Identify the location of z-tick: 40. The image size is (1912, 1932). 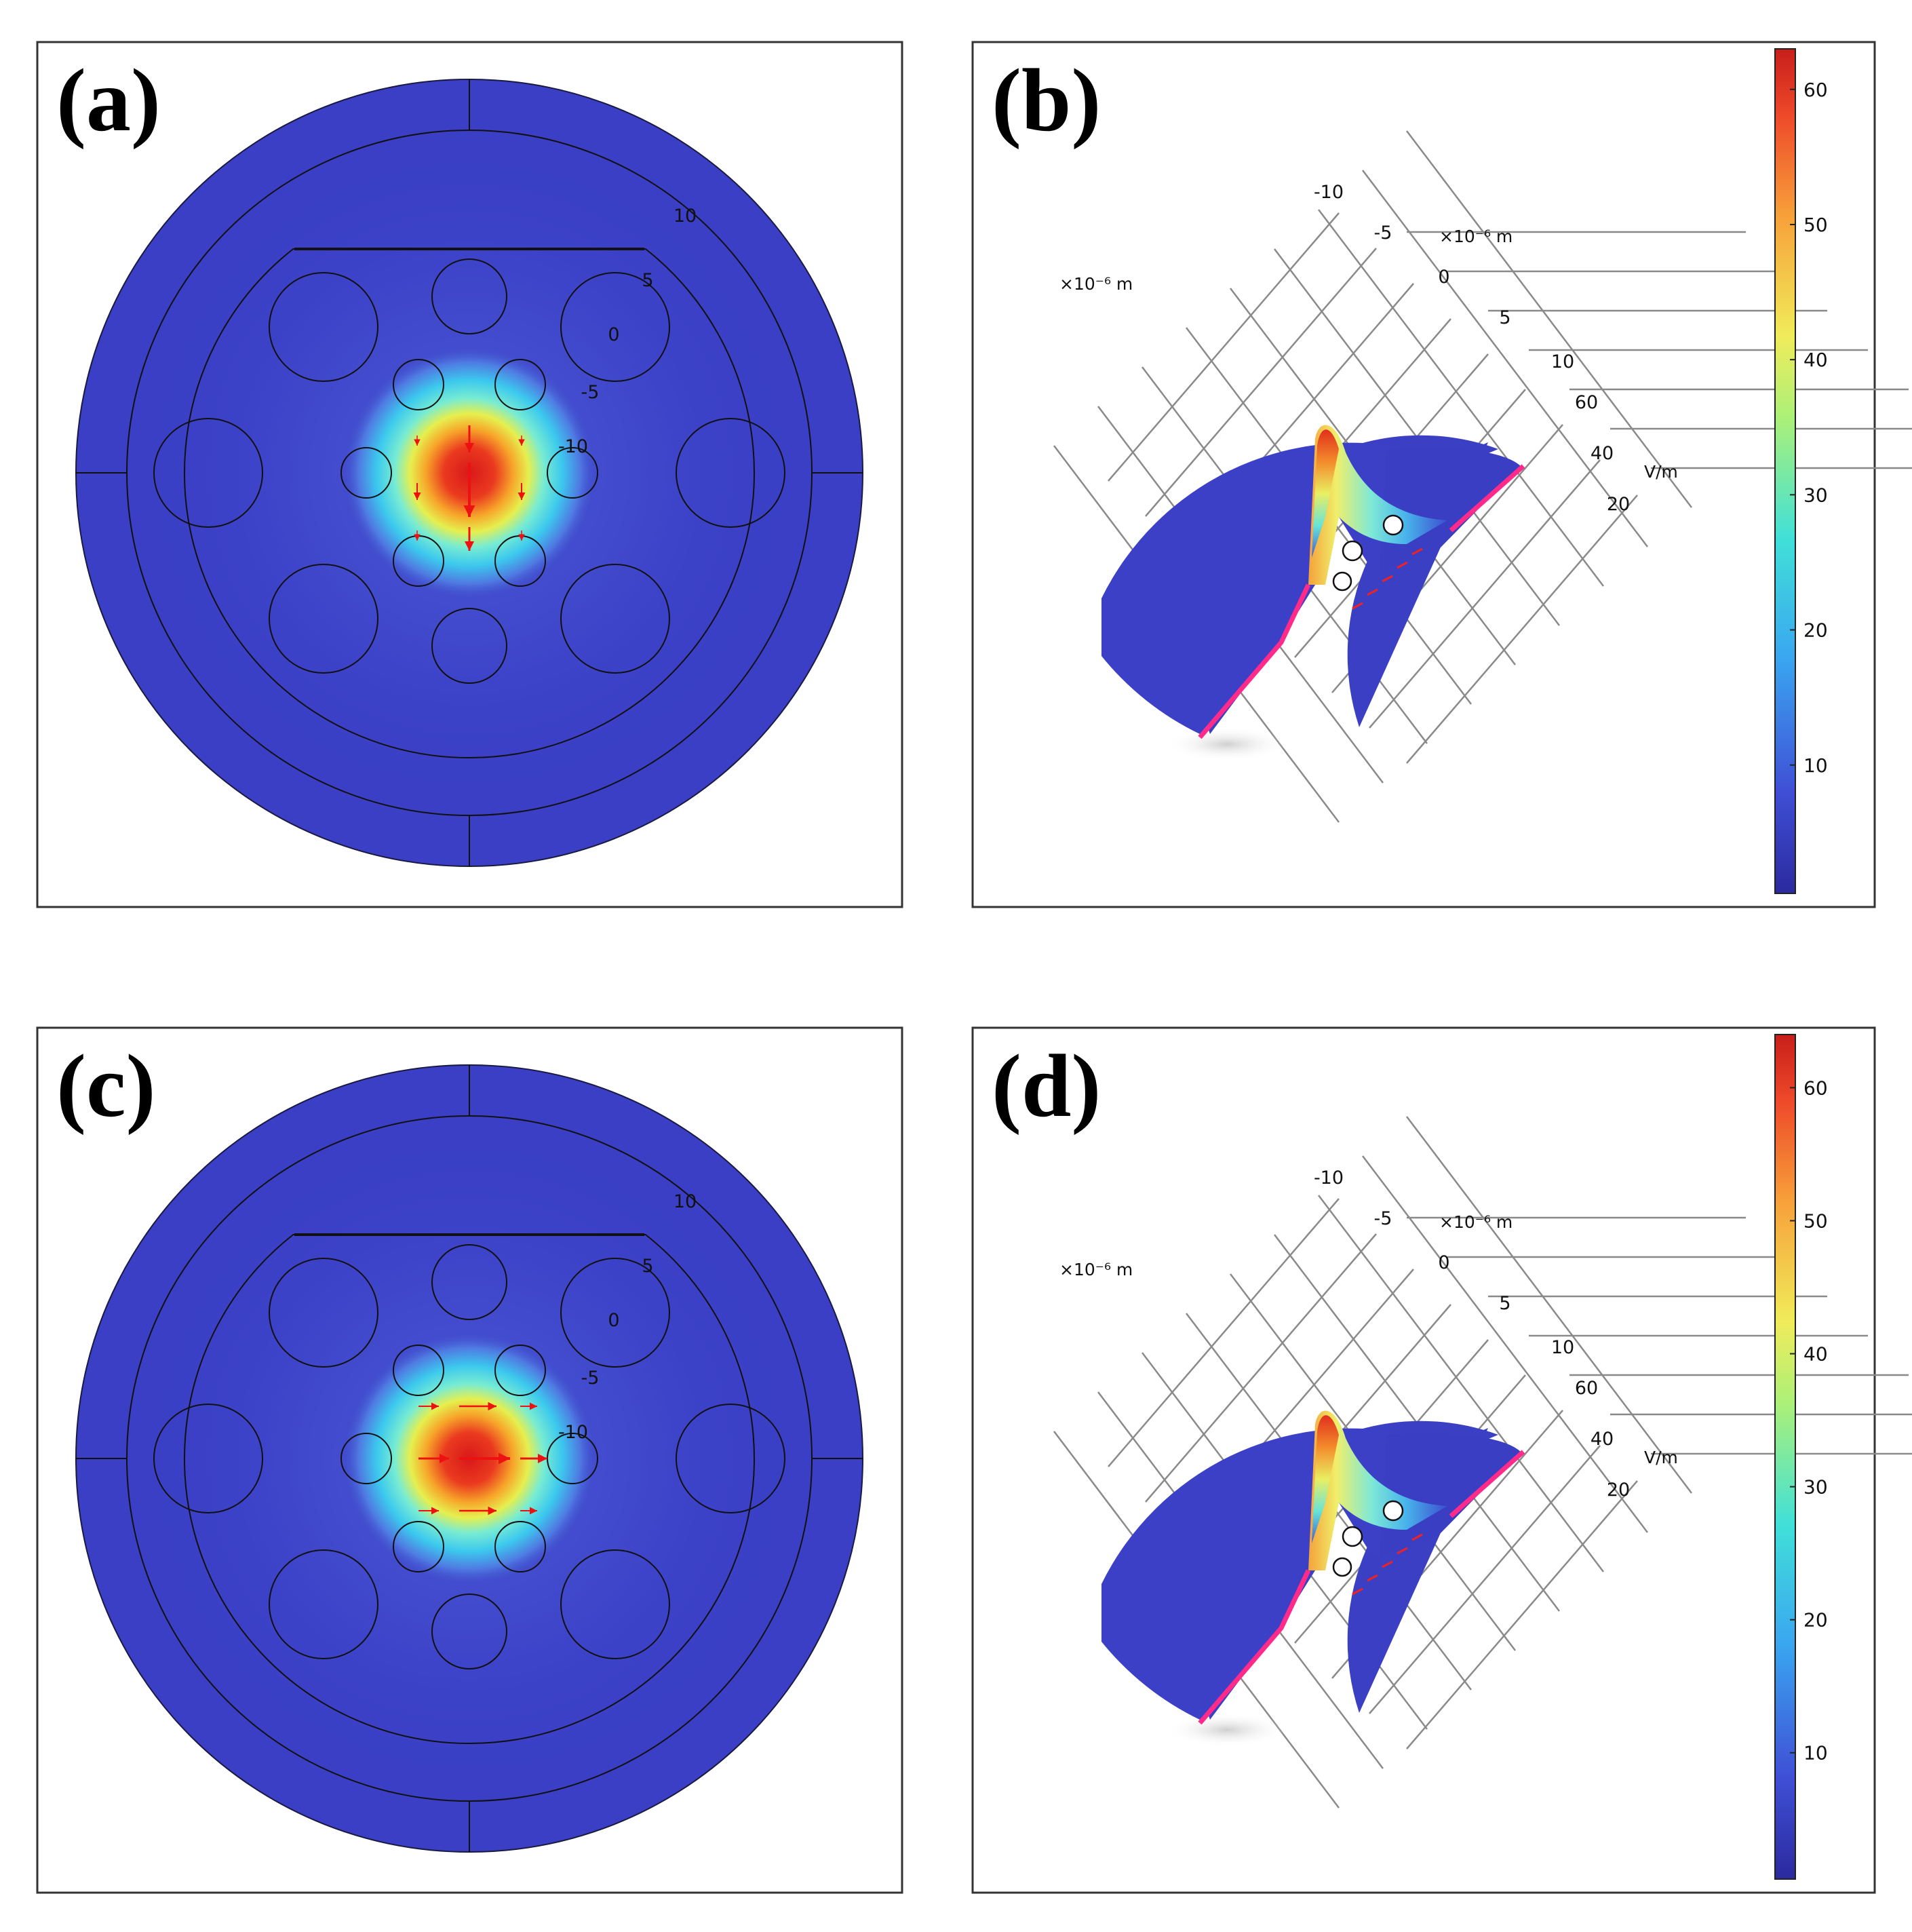
(1602, 1439).